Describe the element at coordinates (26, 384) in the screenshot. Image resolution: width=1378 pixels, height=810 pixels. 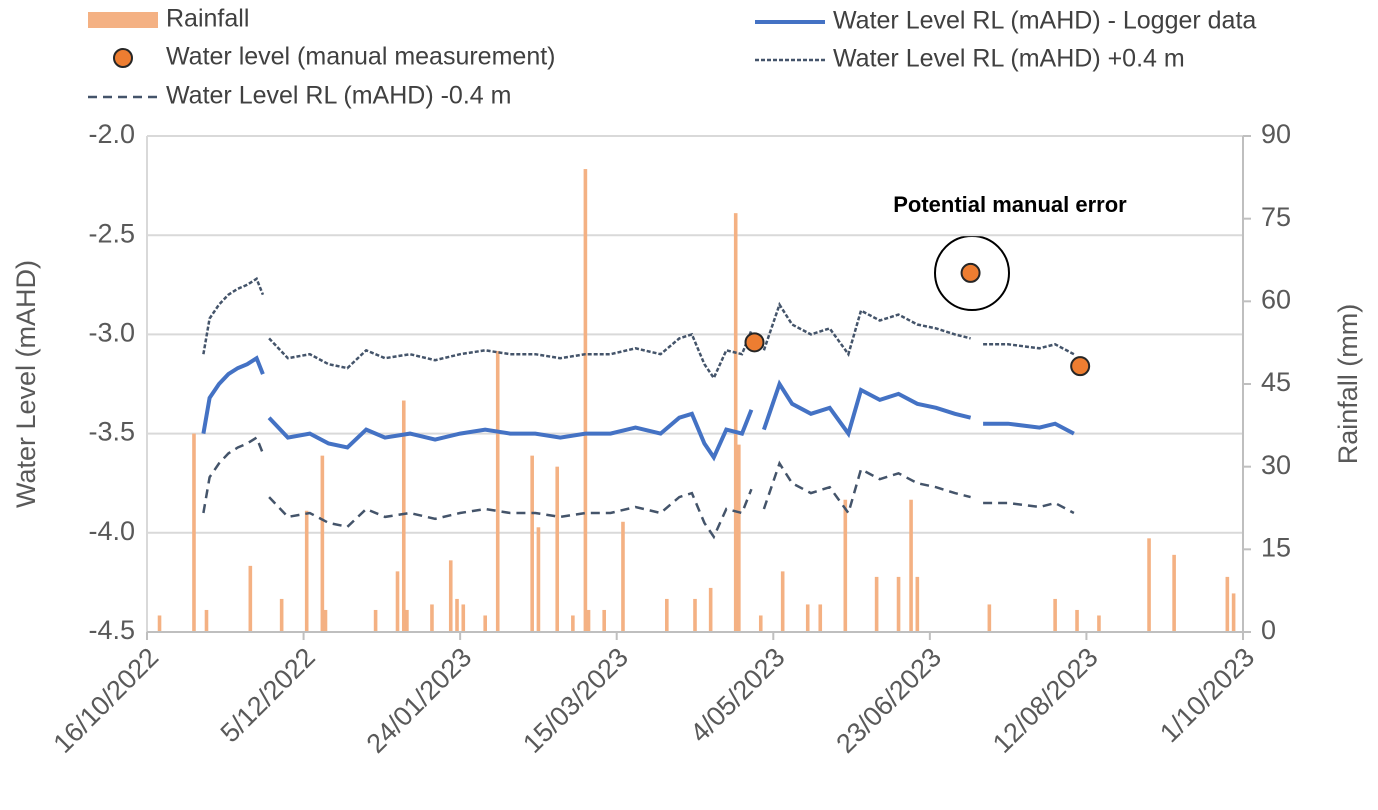
I see `y-axis-title: Water Level (mAHD)` at that location.